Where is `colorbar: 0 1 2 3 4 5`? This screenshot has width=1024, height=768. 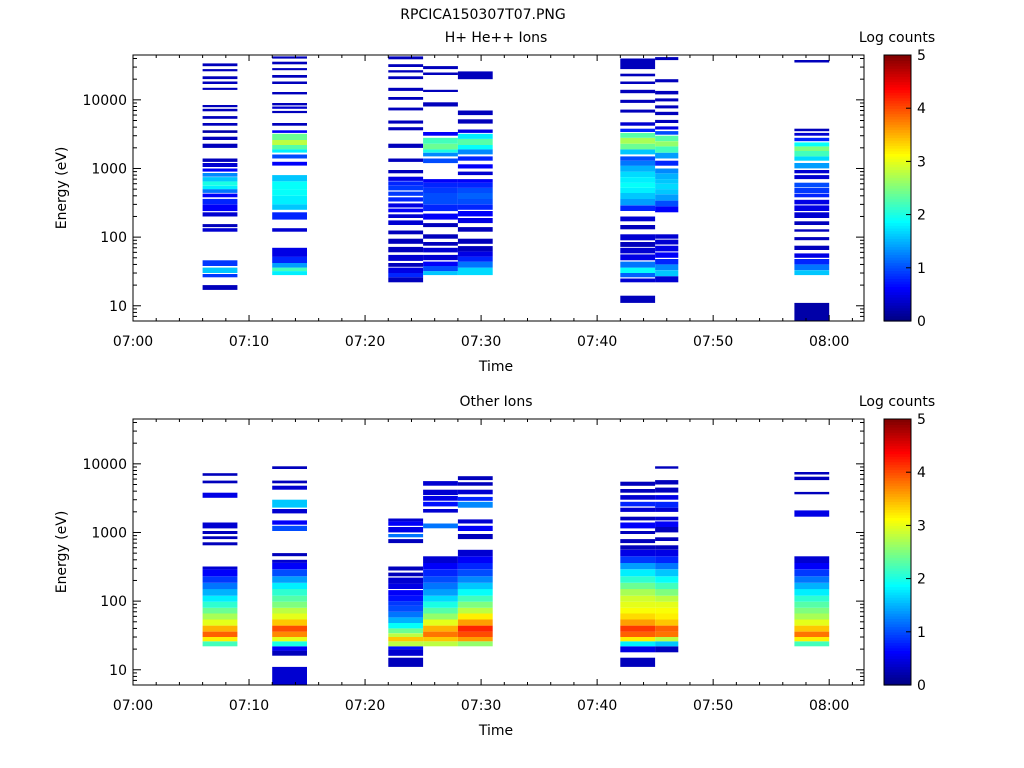
colorbar: 0 1 2 3 4 5 is located at coordinates (904, 553).